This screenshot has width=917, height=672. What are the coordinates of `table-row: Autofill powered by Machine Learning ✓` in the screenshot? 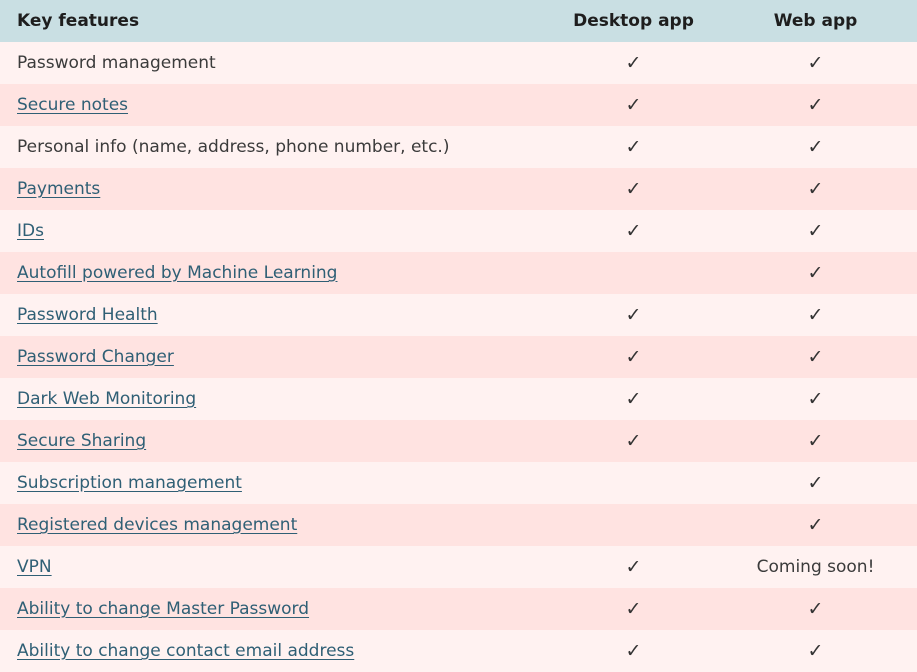 It's located at (458, 273).